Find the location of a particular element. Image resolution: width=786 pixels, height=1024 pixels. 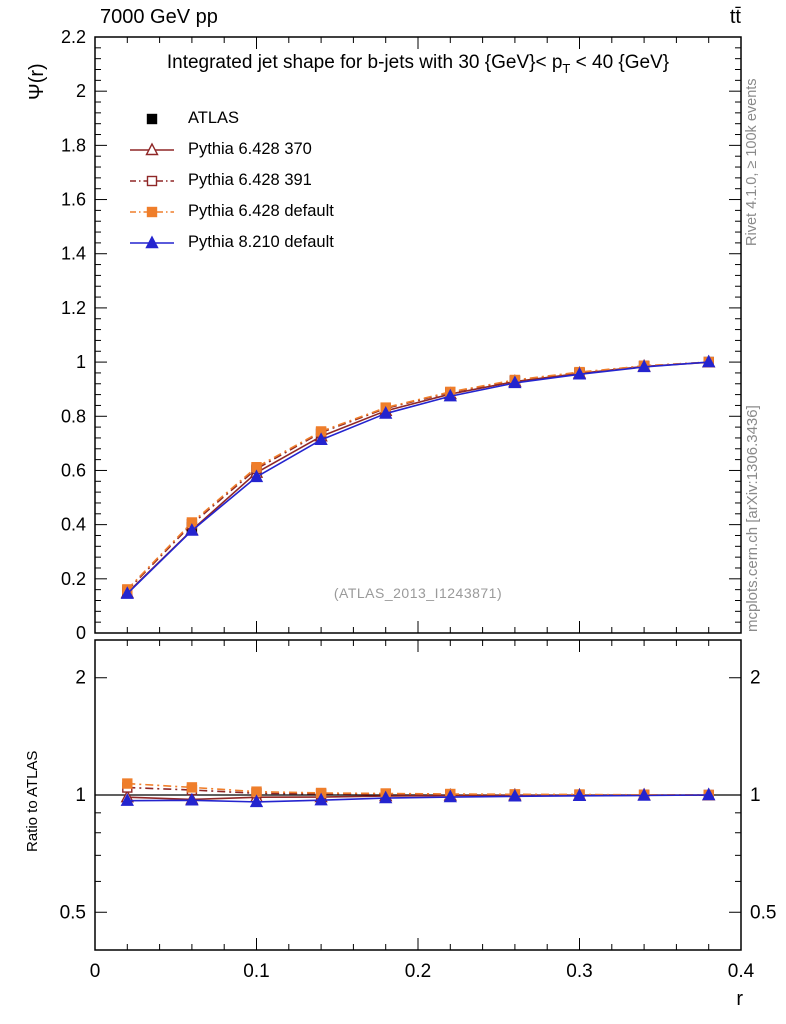

watermark: (ATLAS_2013_I1243871) is located at coordinates (418, 593).